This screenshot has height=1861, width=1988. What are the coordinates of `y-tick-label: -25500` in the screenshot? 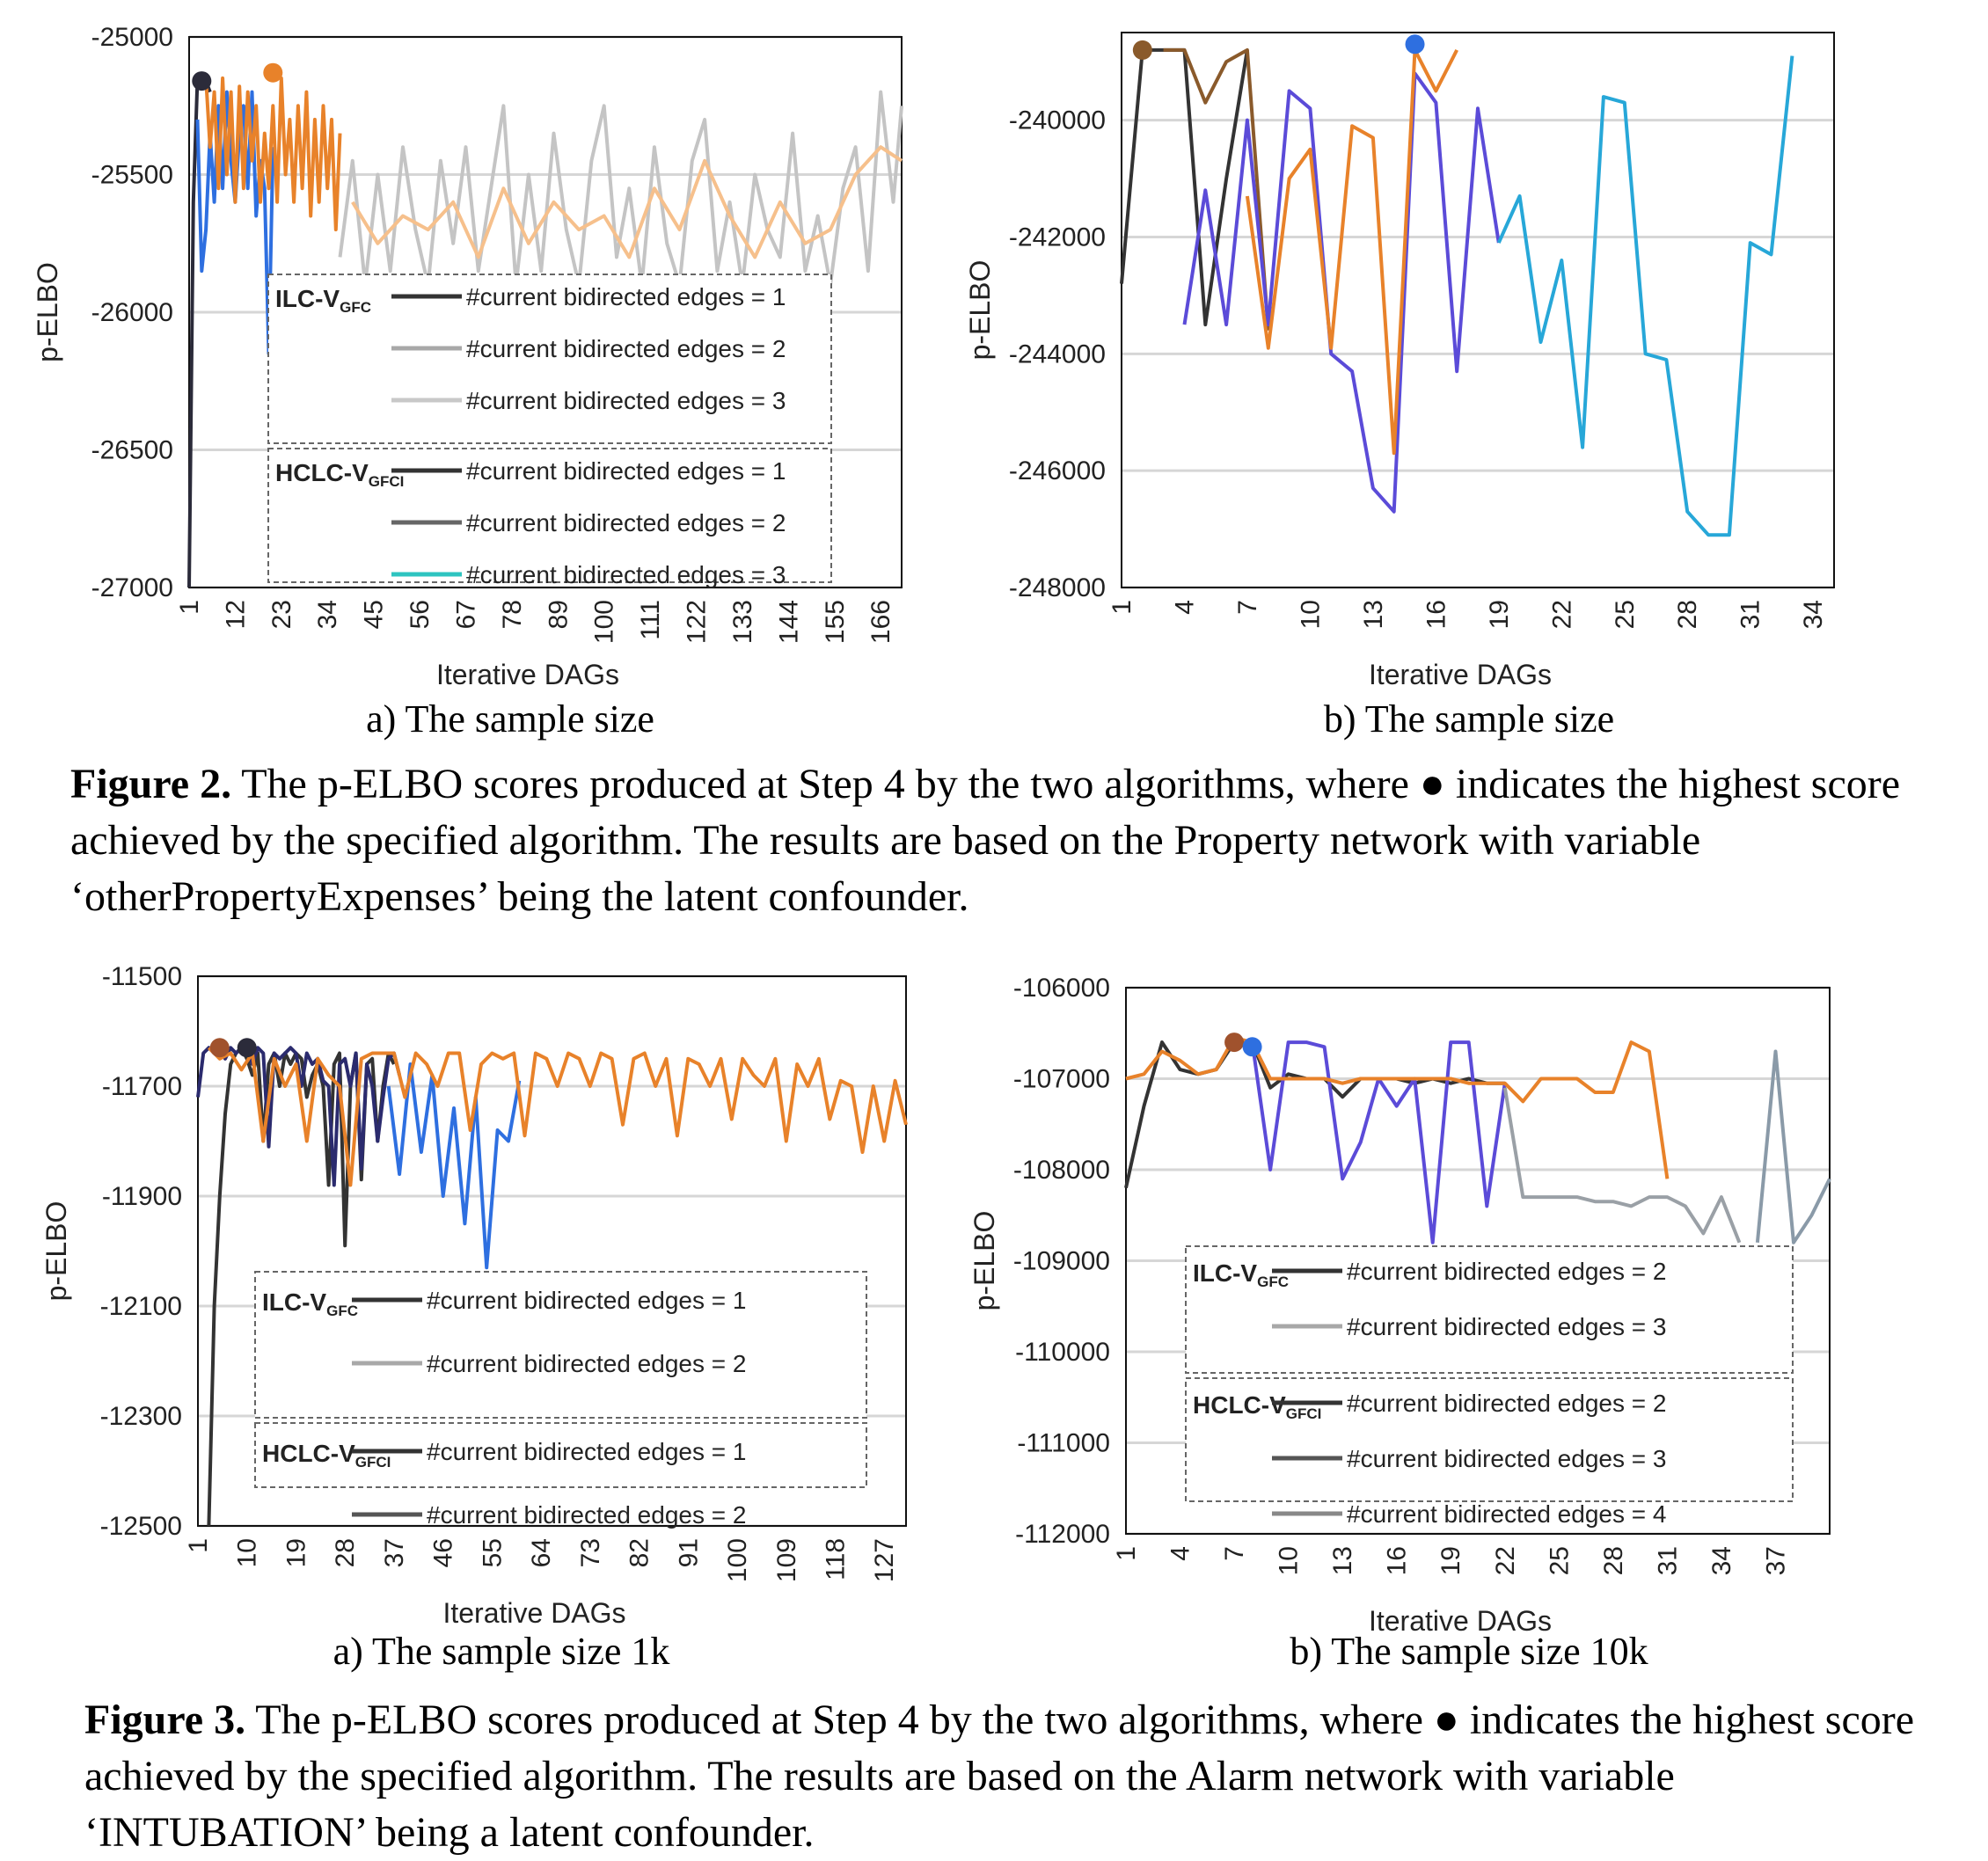 It's located at (132, 175).